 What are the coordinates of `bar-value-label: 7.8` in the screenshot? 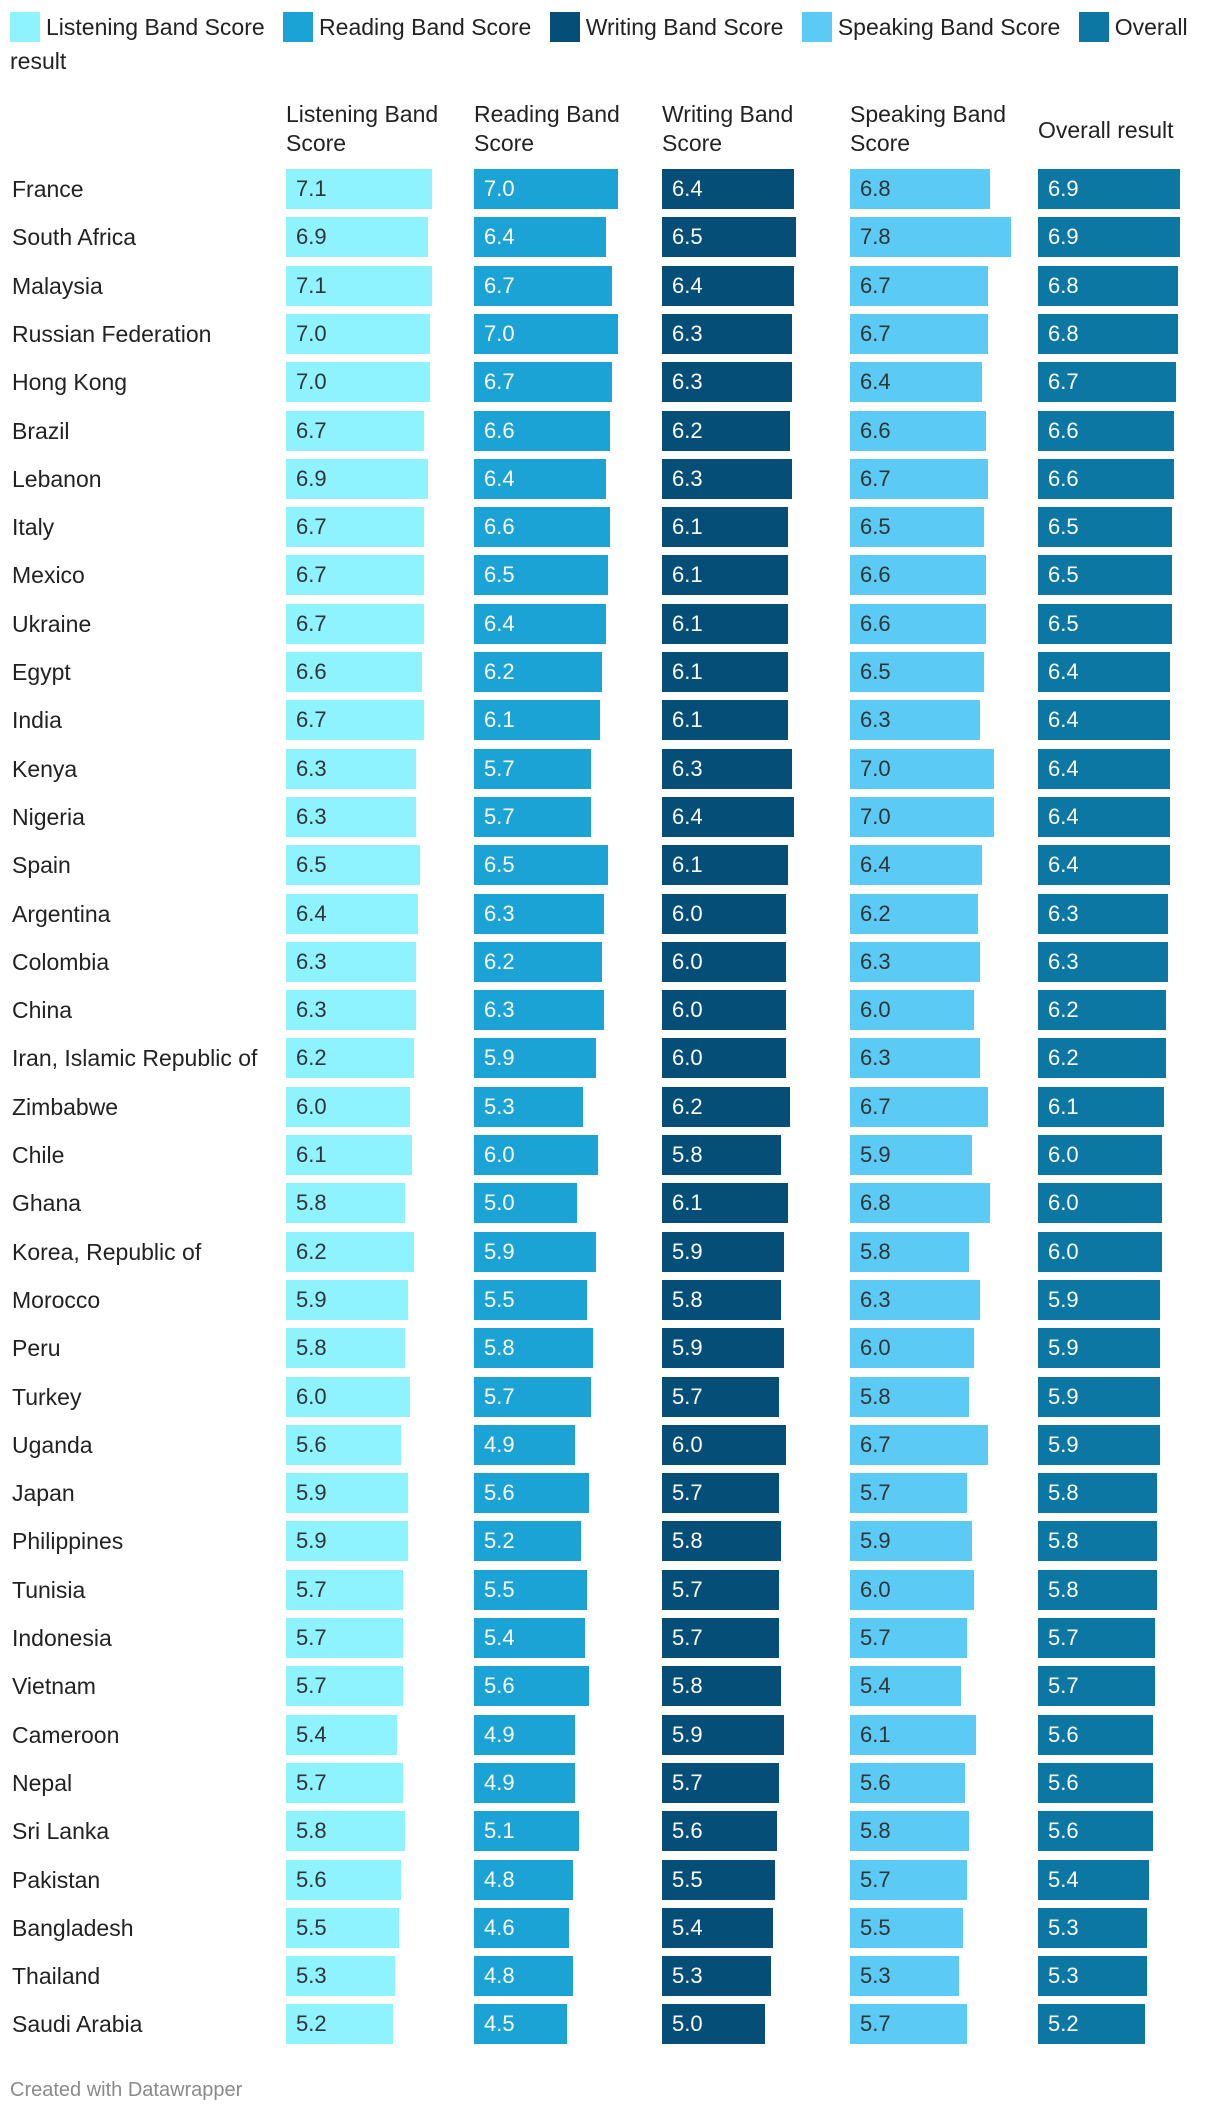 It's located at (875, 237).